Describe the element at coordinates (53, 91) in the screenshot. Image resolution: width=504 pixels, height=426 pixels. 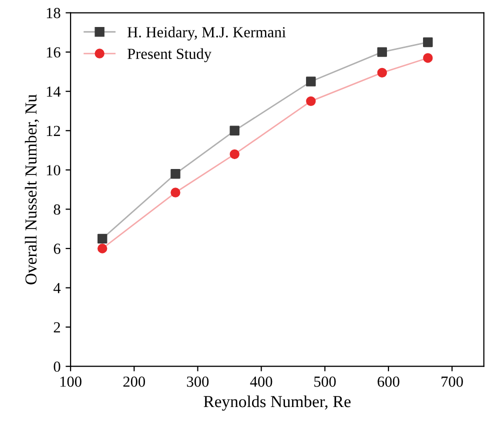
I see `y-tick-label: 14` at that location.